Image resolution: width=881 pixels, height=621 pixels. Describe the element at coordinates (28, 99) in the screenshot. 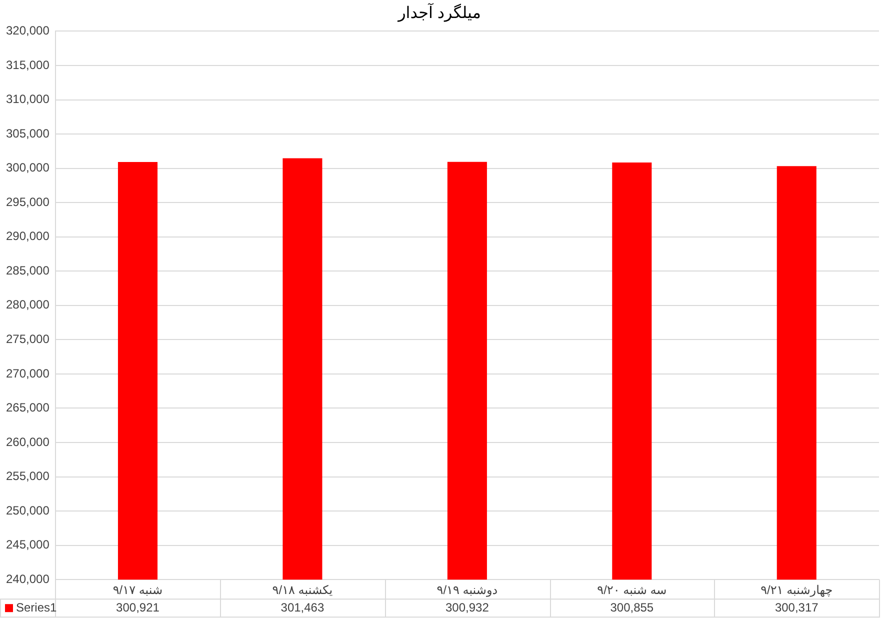

I see `y-tick-label: 310,000` at that location.